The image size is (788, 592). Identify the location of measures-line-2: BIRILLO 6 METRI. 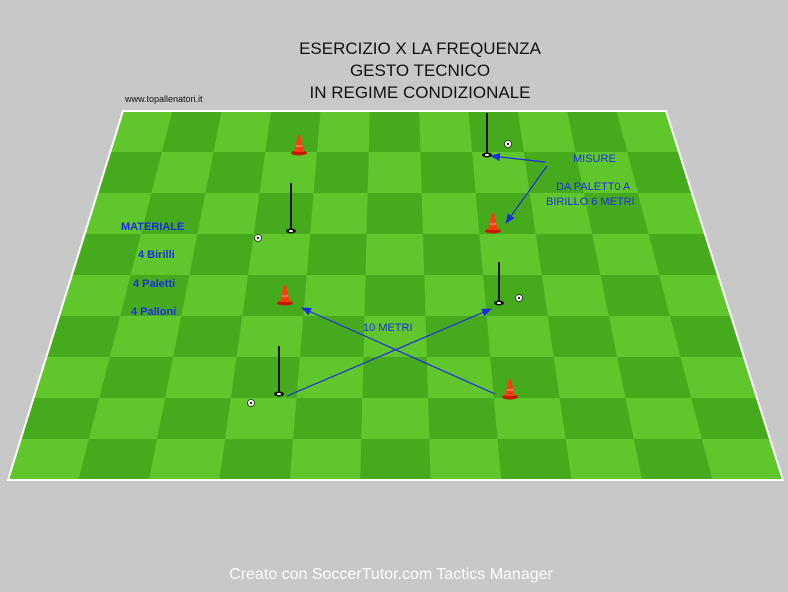
(590, 202).